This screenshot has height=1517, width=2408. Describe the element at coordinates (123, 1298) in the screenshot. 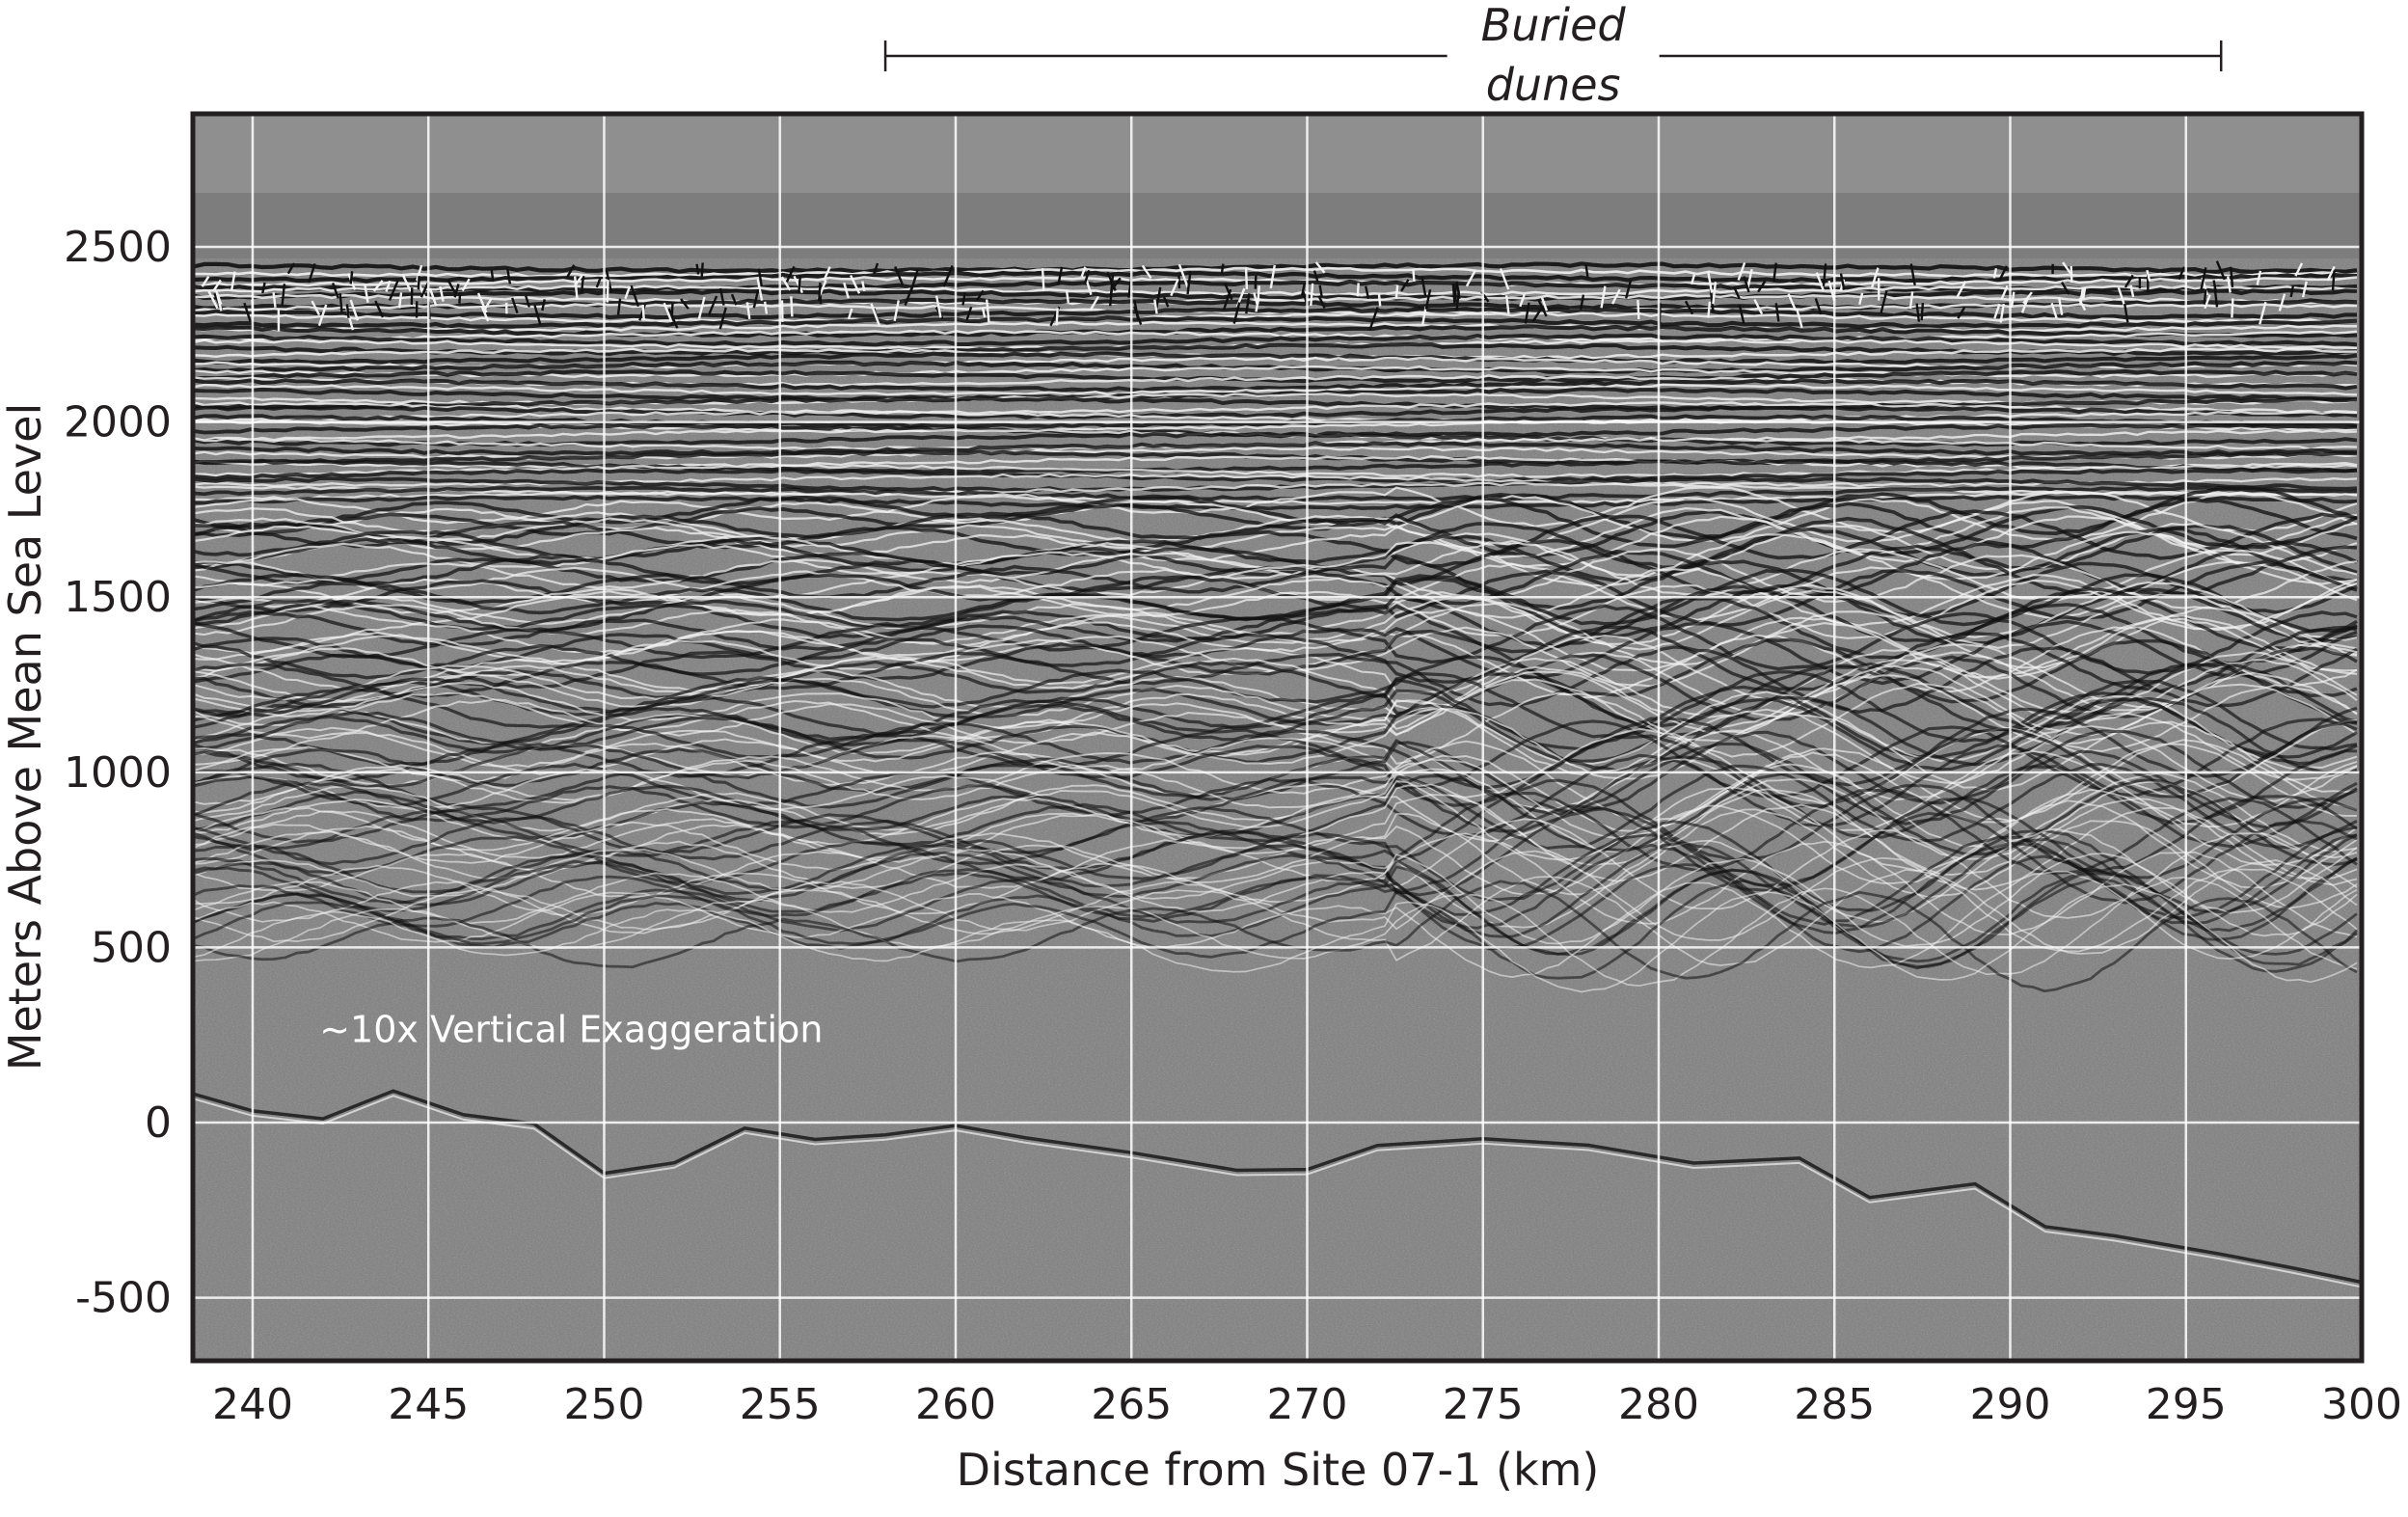

I see `y-tick-label: -500` at that location.